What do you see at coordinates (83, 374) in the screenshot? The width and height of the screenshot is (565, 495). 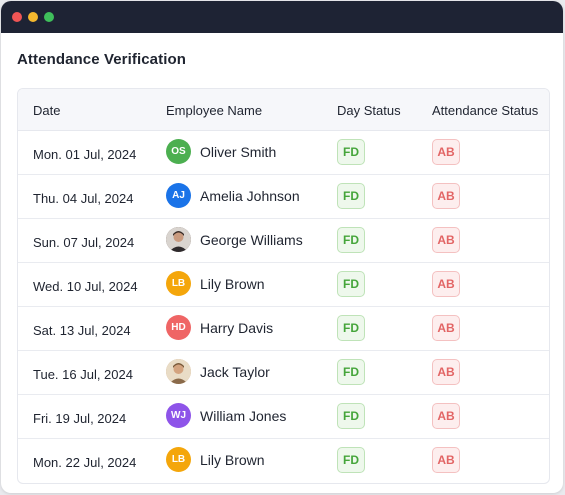 I see `row-date: Tue. 16 Jul, 2024` at bounding box center [83, 374].